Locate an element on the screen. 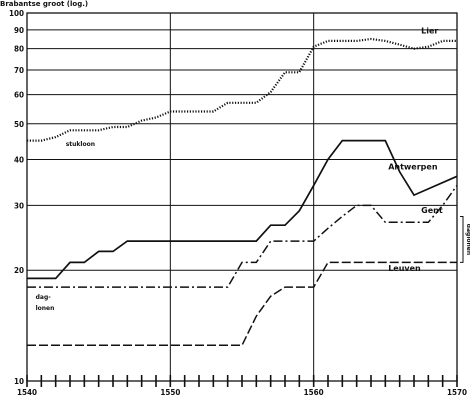 This screenshot has height=401, width=470. y-tick-label-20: 20 is located at coordinates (19, 270).